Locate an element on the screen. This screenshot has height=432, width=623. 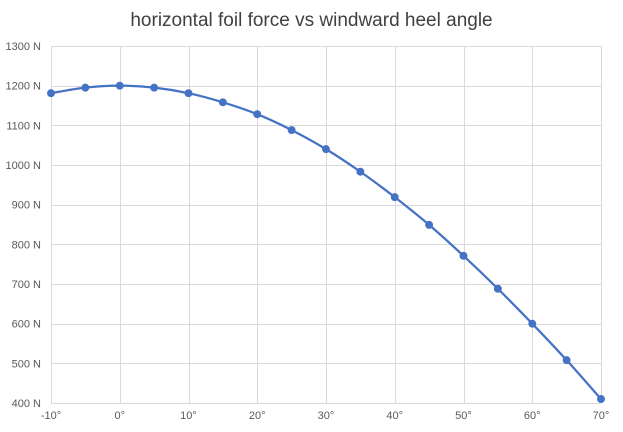
y-tick-label: 900 N is located at coordinates (26, 206).